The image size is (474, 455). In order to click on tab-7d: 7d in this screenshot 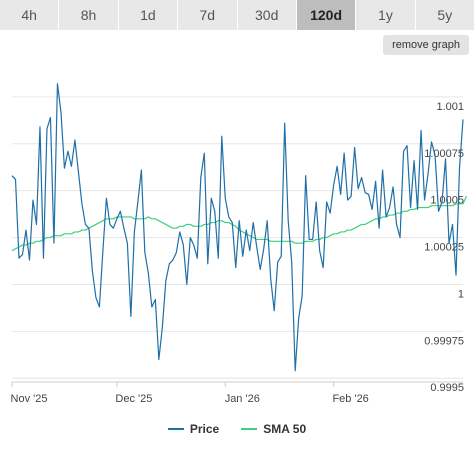, I will do `click(208, 15)`.